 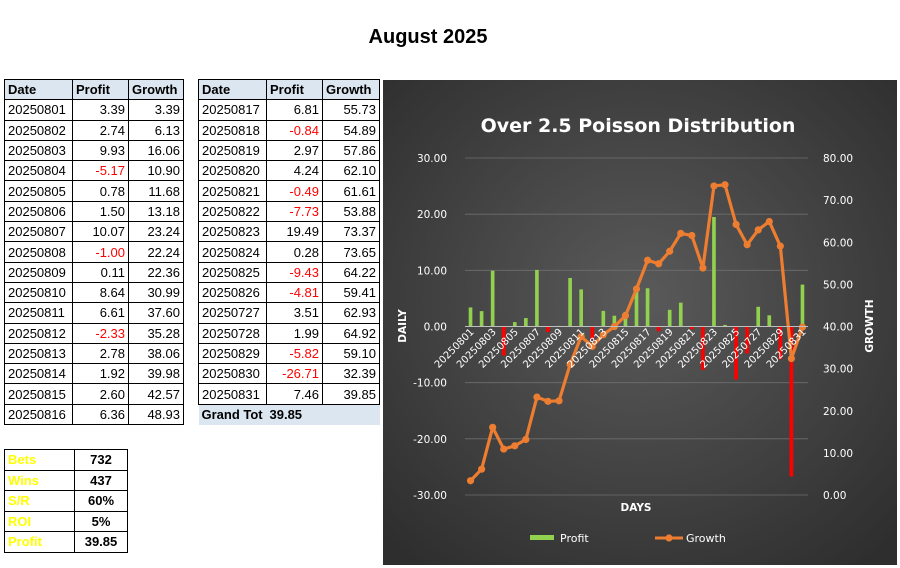 I want to click on table-row: 20250823 19.49 73.37, so click(x=289, y=232).